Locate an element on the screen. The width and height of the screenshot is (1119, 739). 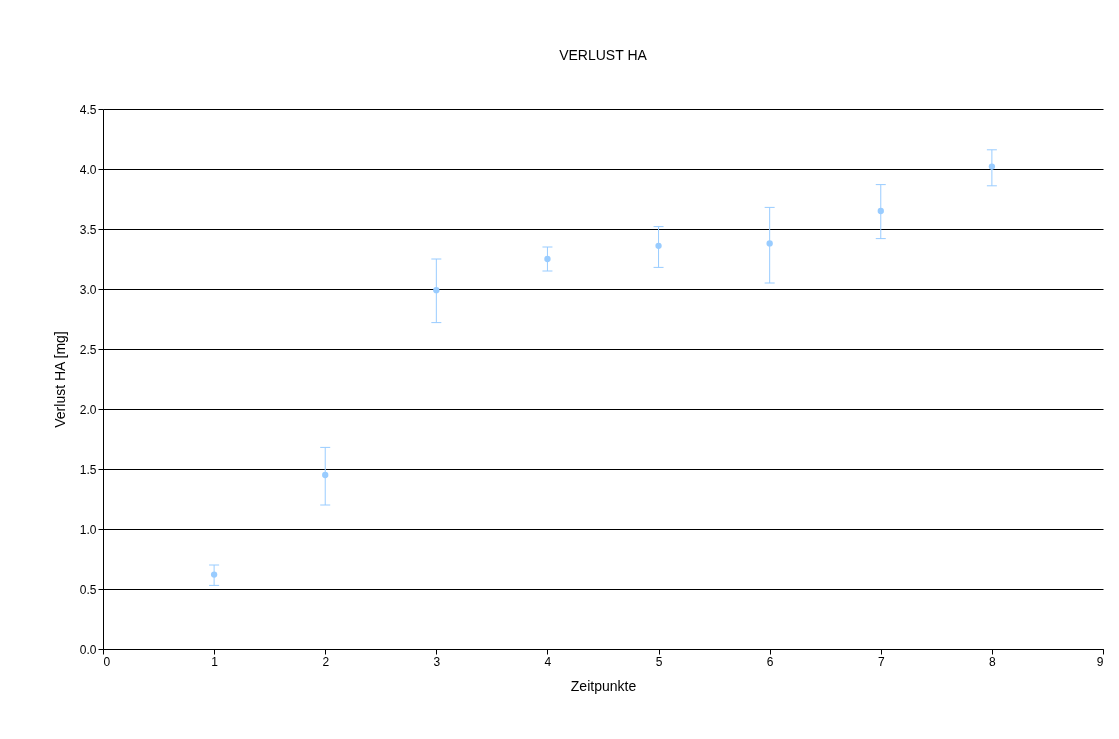
y-tick-label: 2.0 is located at coordinates (88, 409).